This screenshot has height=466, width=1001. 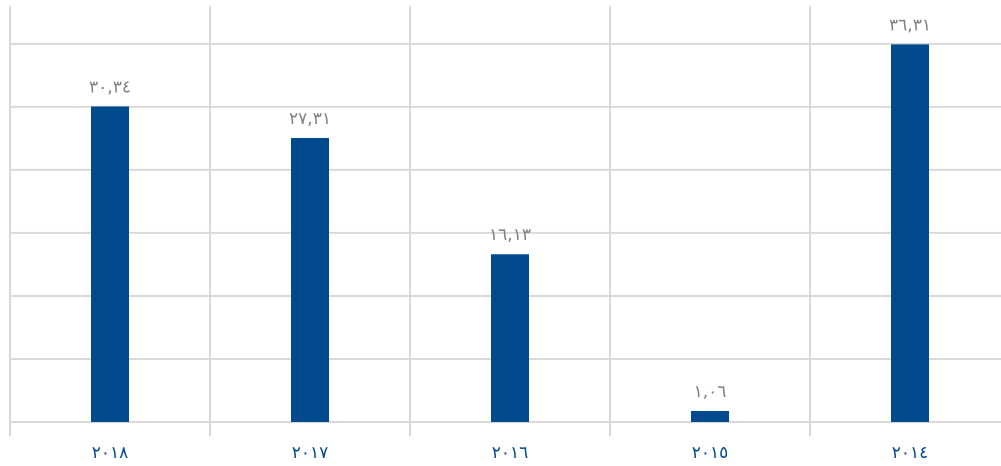 I want to click on x-tick-label-3: ٢٠١٥, so click(x=710, y=453).